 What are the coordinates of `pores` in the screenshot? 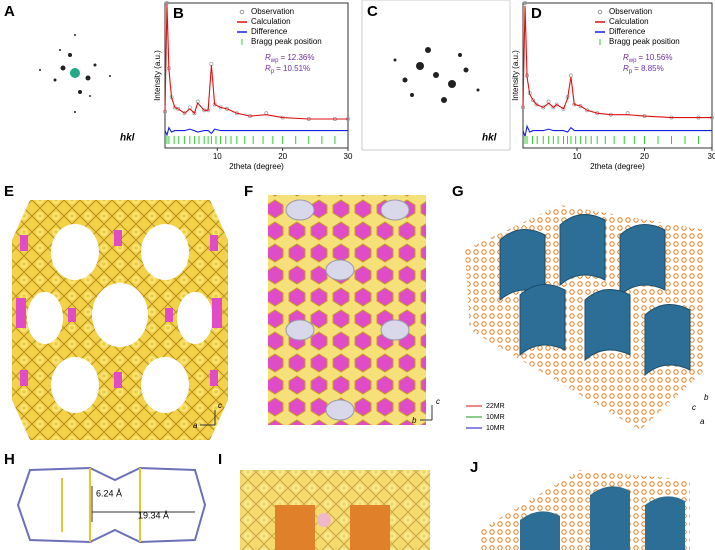 It's located at (120, 318).